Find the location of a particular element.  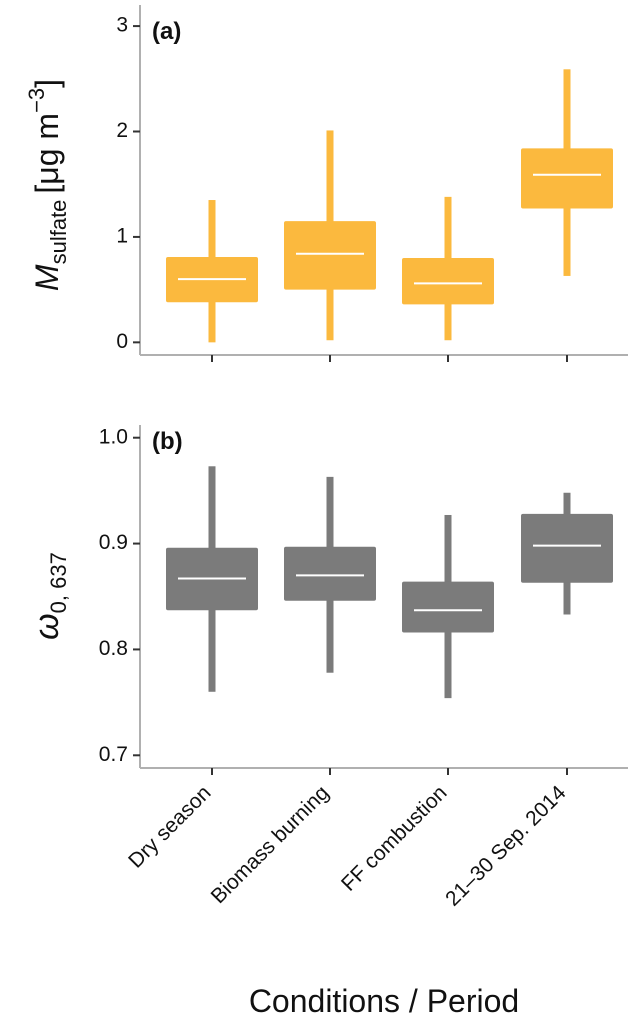

y-axis-label: ω0, 637 is located at coordinates (49, 596).